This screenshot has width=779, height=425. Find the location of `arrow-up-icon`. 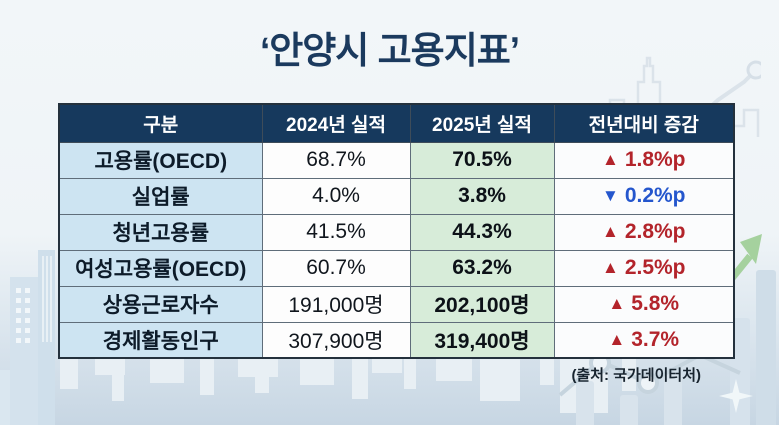

arrow-up-icon is located at coordinates (751, 249).